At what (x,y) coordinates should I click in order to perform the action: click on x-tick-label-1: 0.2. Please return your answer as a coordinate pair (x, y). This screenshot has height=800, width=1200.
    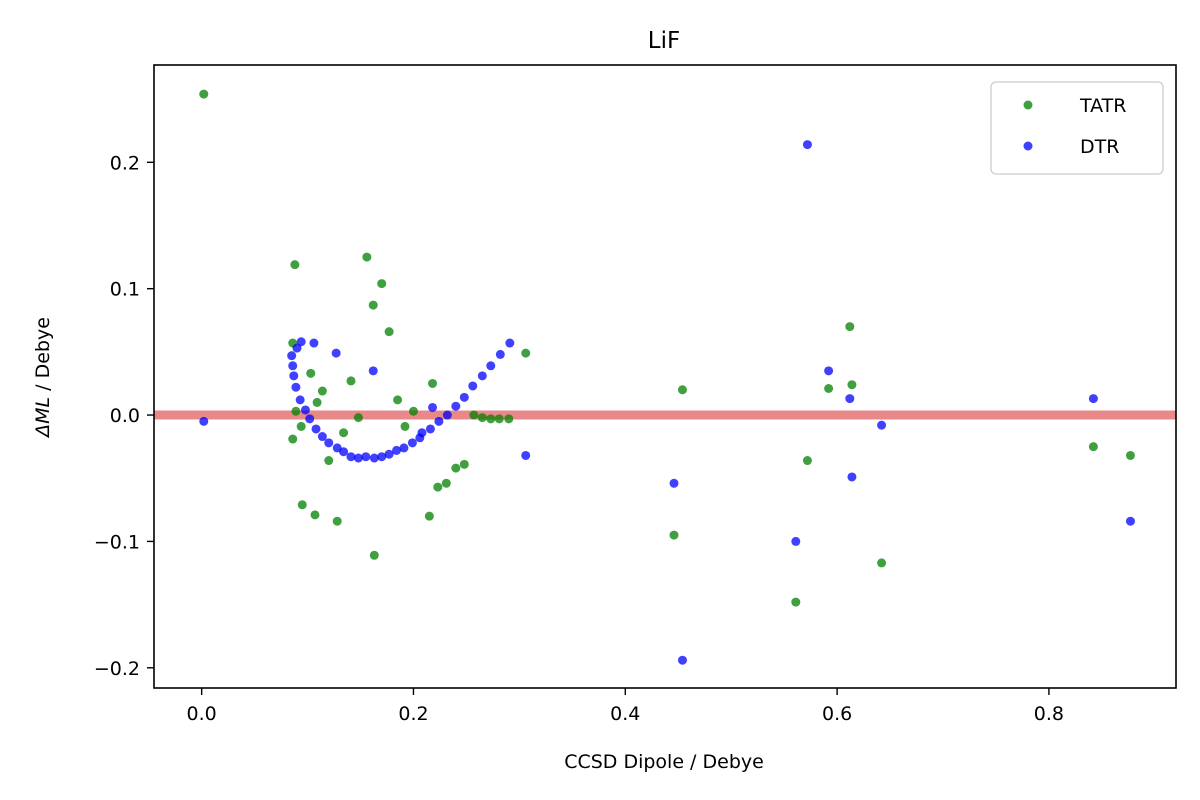
    Looking at the image, I should click on (413, 714).